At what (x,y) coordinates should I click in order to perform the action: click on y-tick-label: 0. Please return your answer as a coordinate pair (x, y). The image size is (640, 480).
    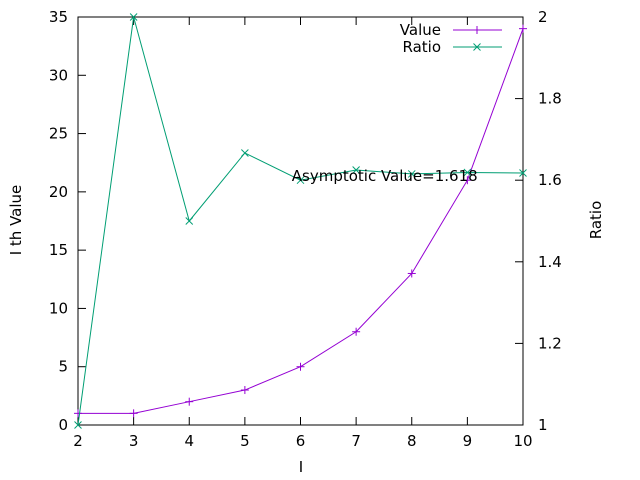
    Looking at the image, I should click on (63, 425).